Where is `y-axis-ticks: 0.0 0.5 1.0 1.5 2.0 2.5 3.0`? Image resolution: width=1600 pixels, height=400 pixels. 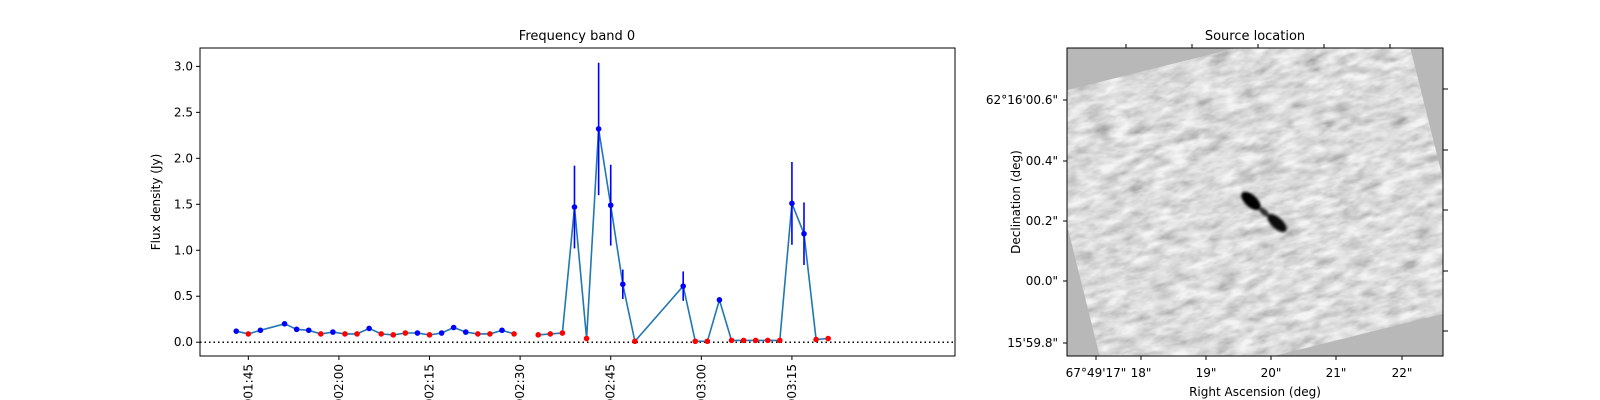 y-axis-ticks: 0.0 0.5 1.0 1.5 2.0 2.5 3.0 is located at coordinates (187, 204).